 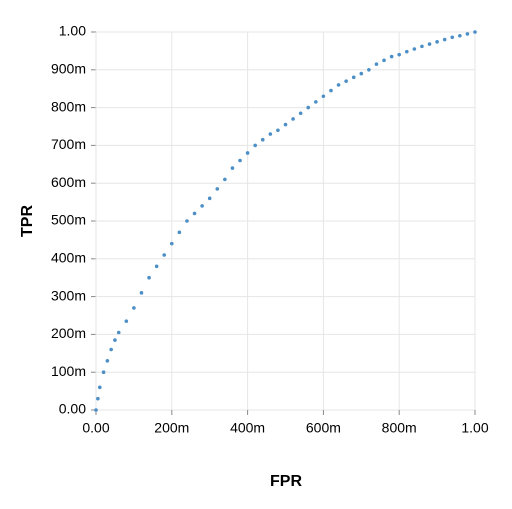 I want to click on x-tick-label: 400m, so click(x=247, y=428).